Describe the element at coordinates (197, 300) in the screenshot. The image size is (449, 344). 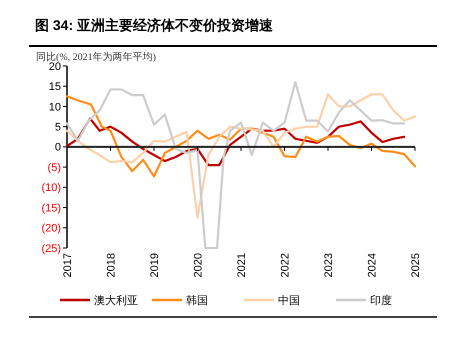
I see `legend-label: 韩国` at that location.